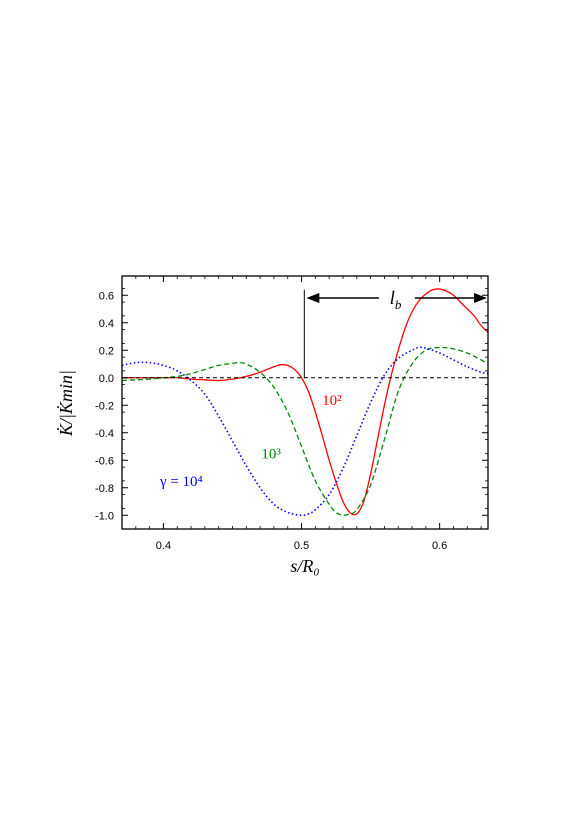 The width and height of the screenshot is (582, 823). I want to click on lb-marker, so click(395, 333).